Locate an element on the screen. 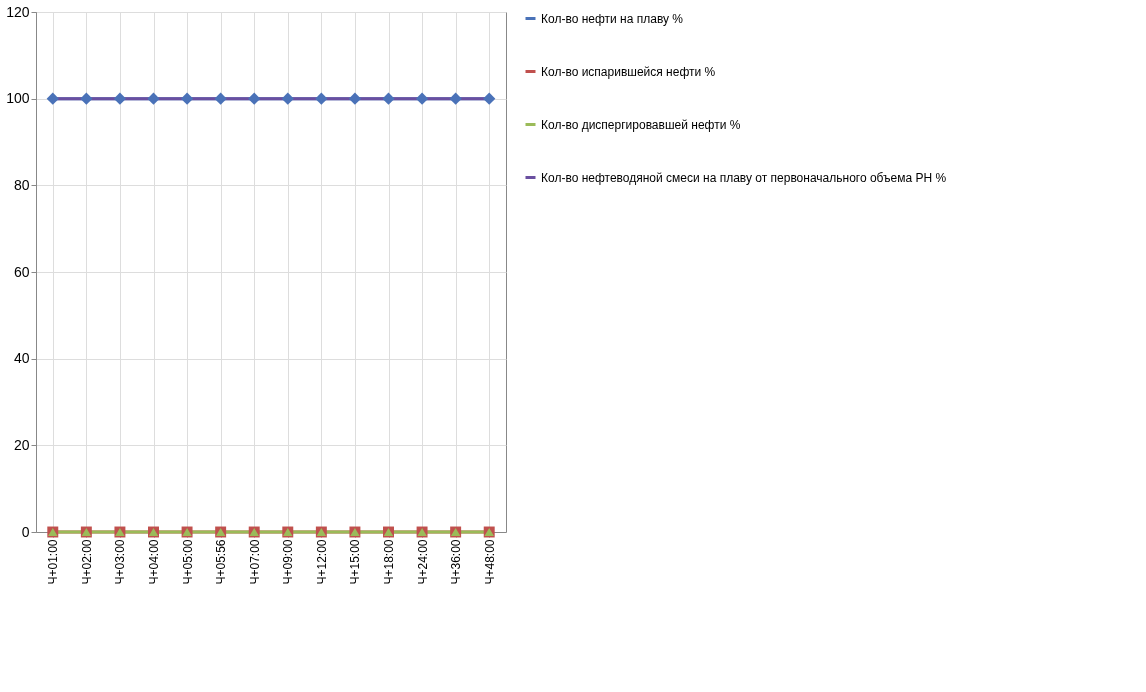  x-tick-label: Ч+05:56 is located at coordinates (221, 562).